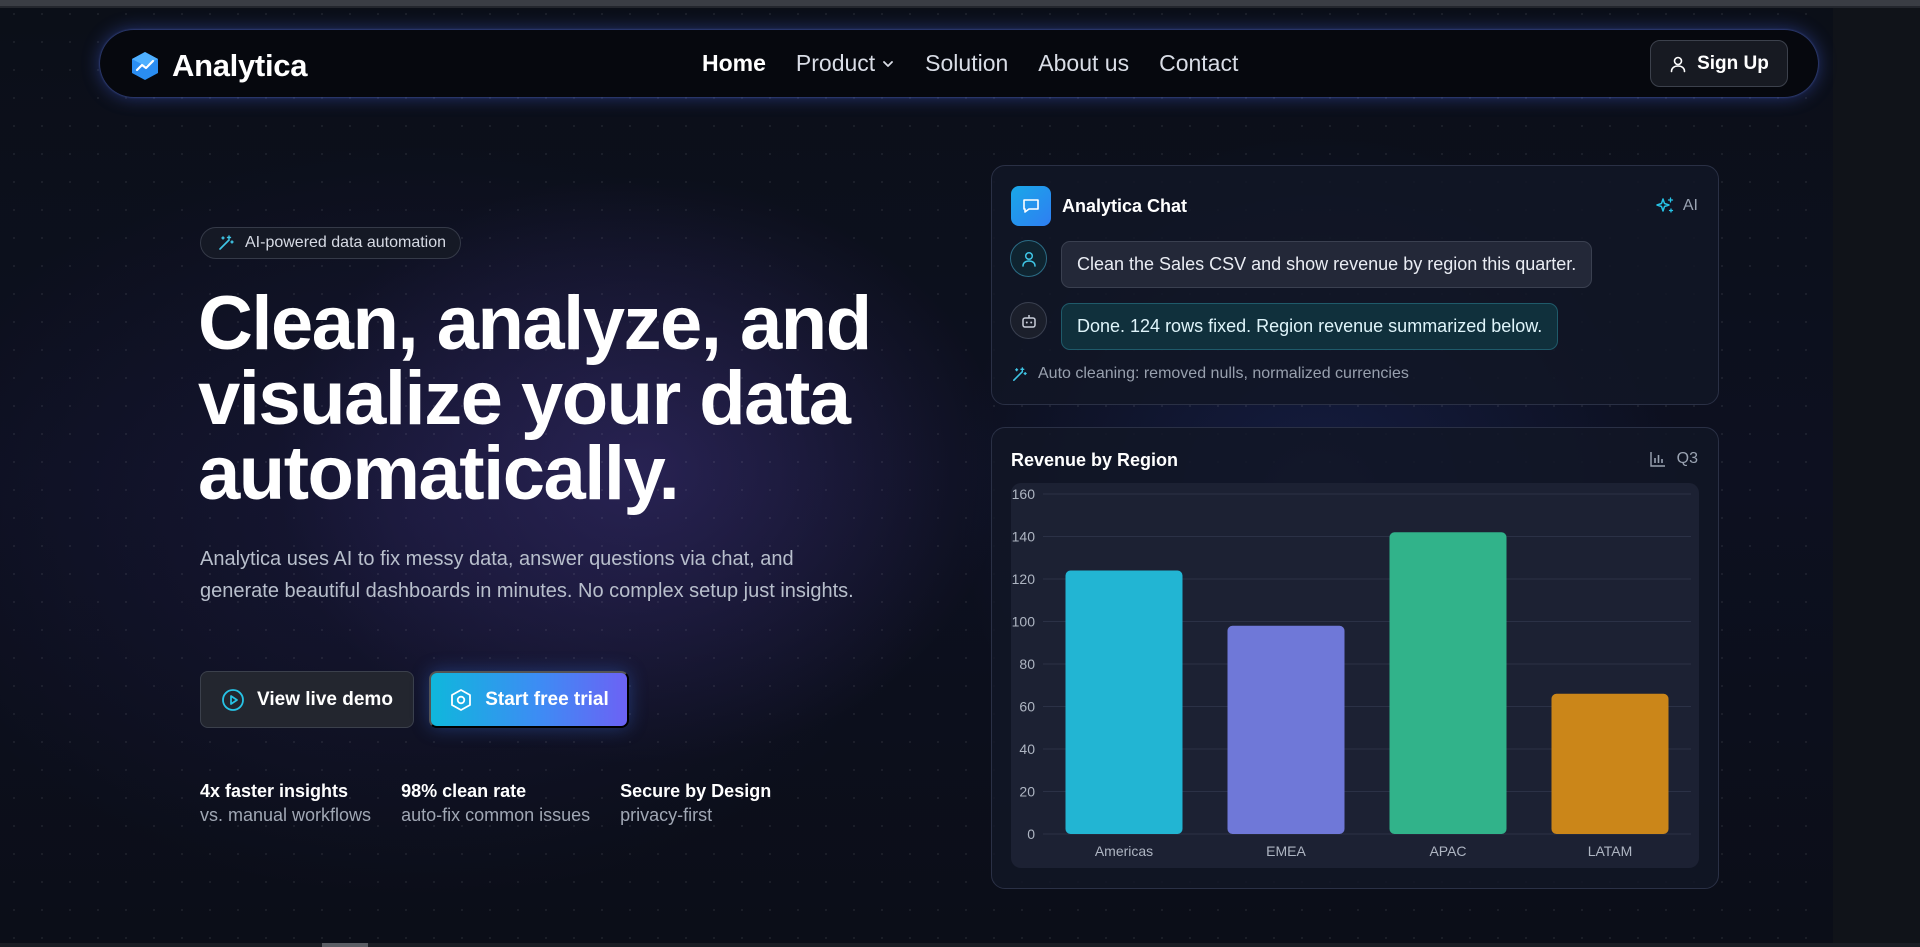  What do you see at coordinates (1286, 851) in the screenshot?
I see `x-tick-label: EMEA` at bounding box center [1286, 851].